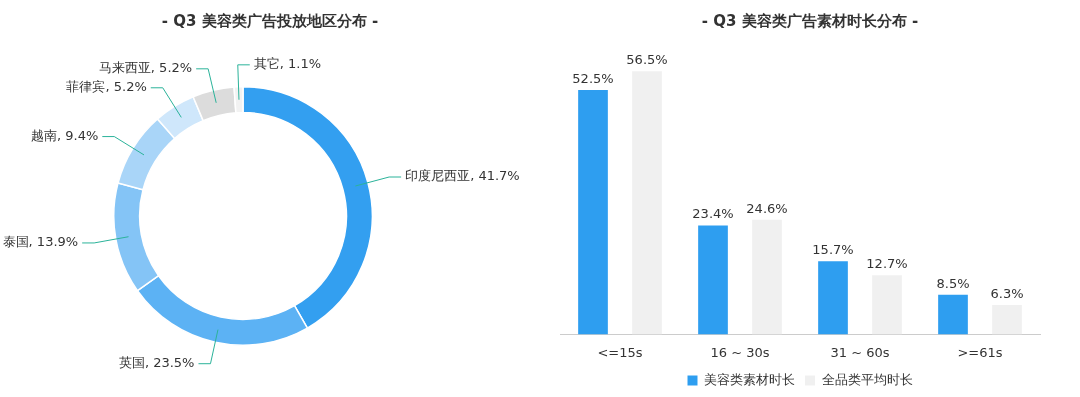 Image resolution: width=1080 pixels, height=397 pixels. Describe the element at coordinates (749, 379) in the screenshot. I see `legend-label: 美容类素材时长` at that location.